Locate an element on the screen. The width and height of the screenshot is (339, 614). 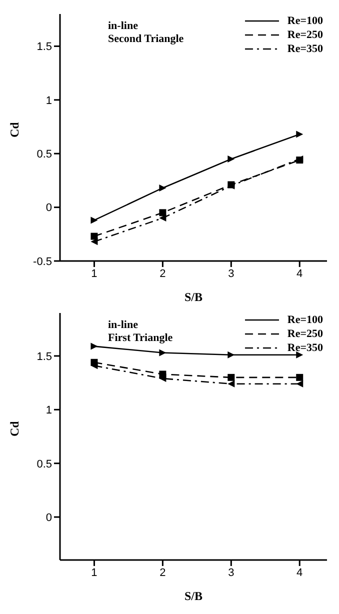
annotation: Second Triangle is located at coordinates (146, 39).